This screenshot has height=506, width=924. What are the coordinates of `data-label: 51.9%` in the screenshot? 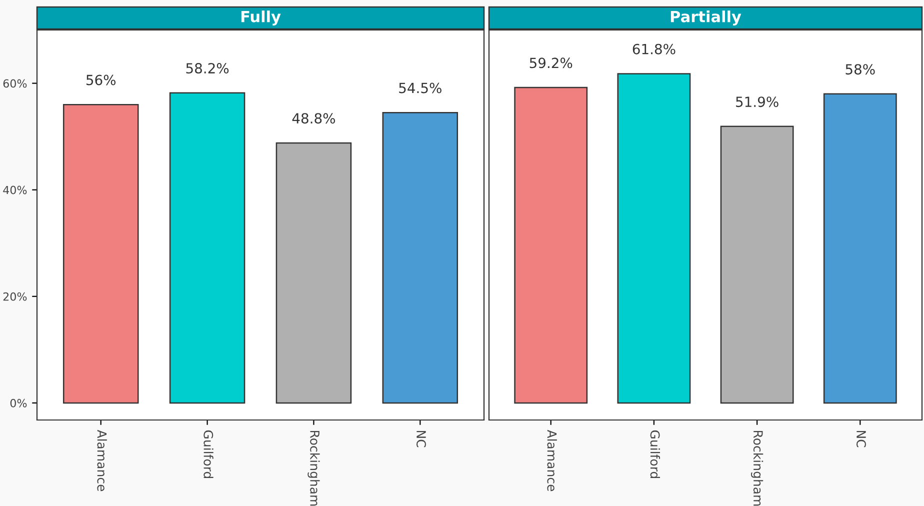 It's located at (757, 102).